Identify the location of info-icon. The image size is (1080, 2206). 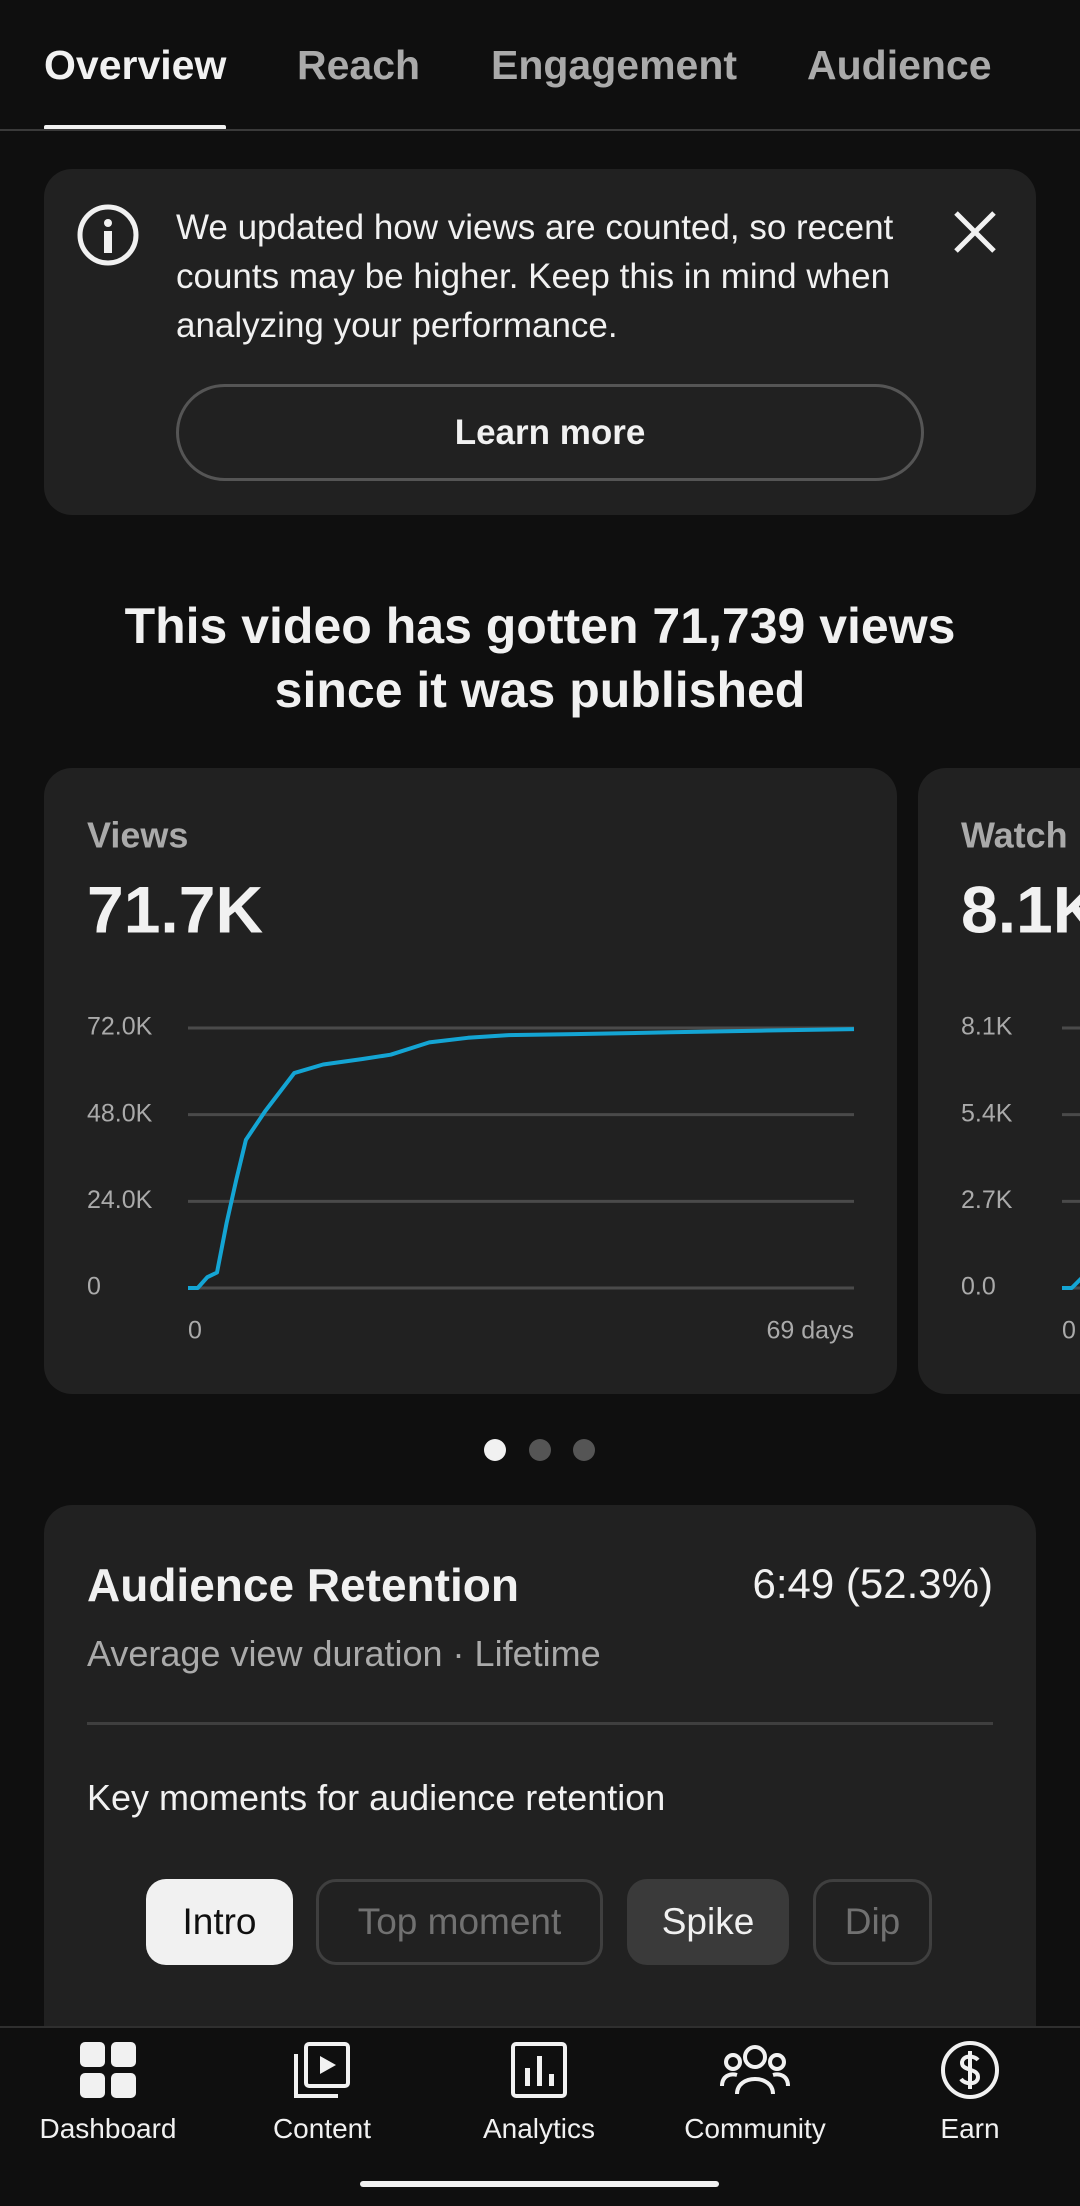
(108, 235).